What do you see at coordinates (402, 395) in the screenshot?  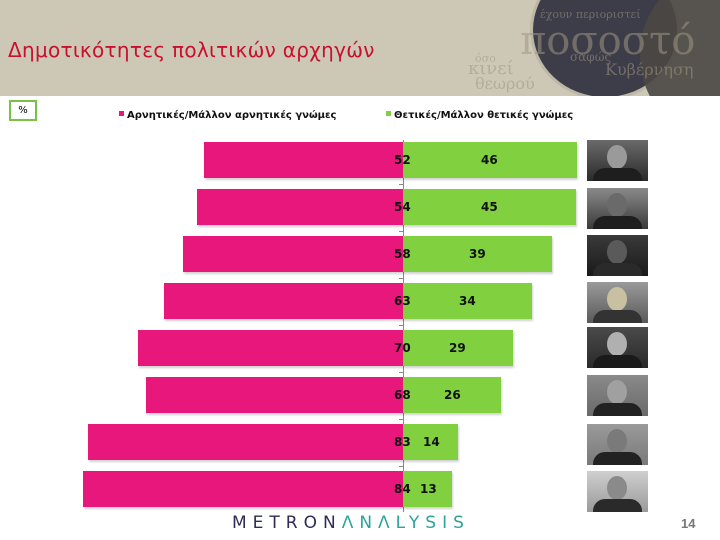 I see `value-negative: 68` at bounding box center [402, 395].